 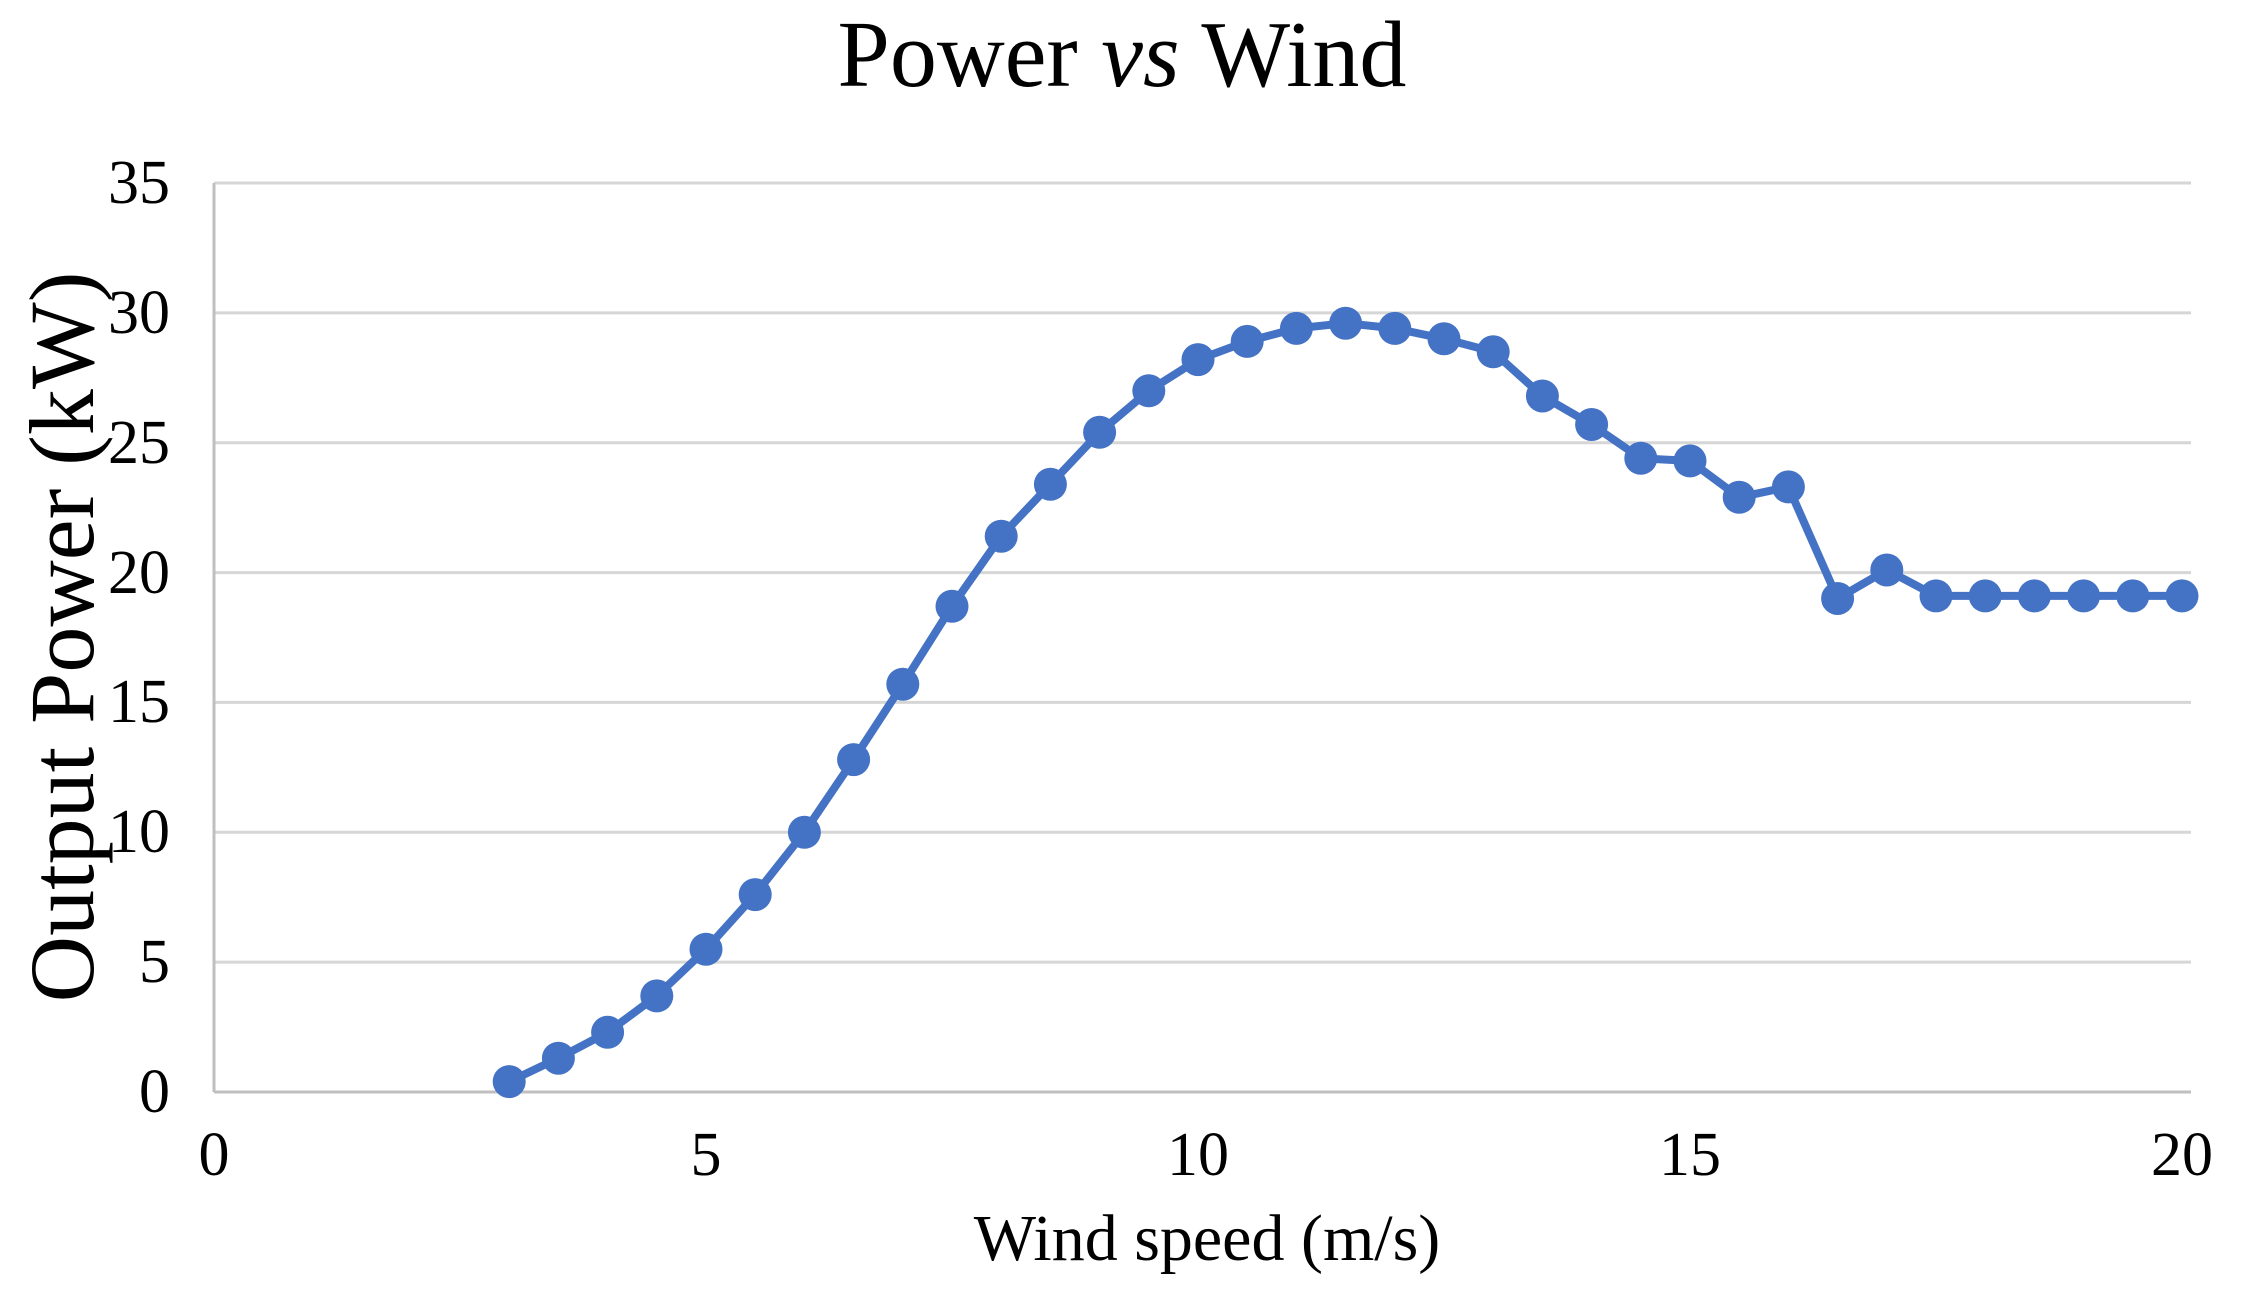 What do you see at coordinates (1838, 598) in the screenshot?
I see `data-point-16.5` at bounding box center [1838, 598].